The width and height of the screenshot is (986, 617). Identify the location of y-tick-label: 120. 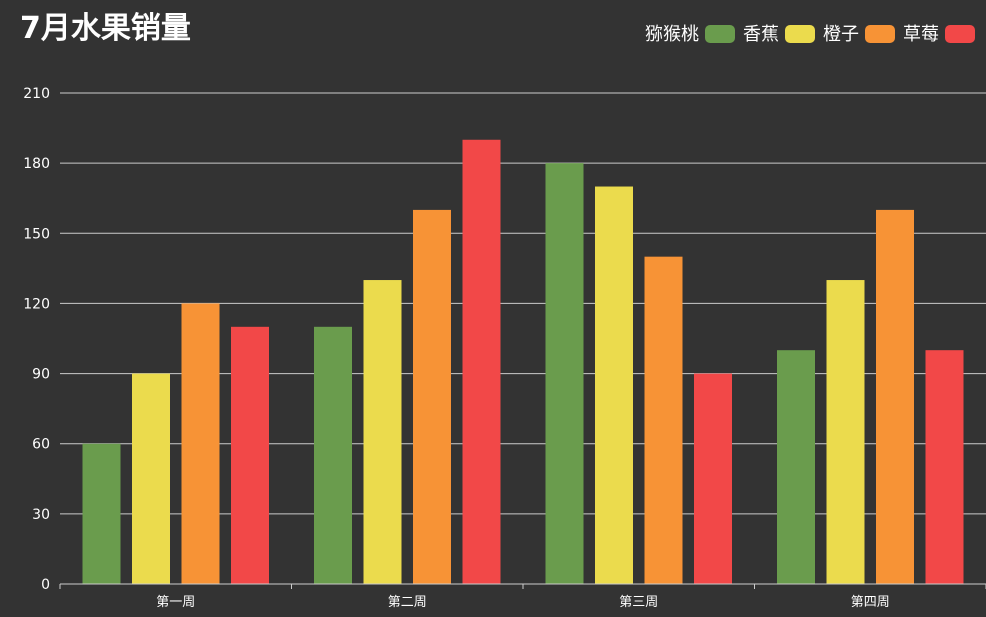
(36, 304).